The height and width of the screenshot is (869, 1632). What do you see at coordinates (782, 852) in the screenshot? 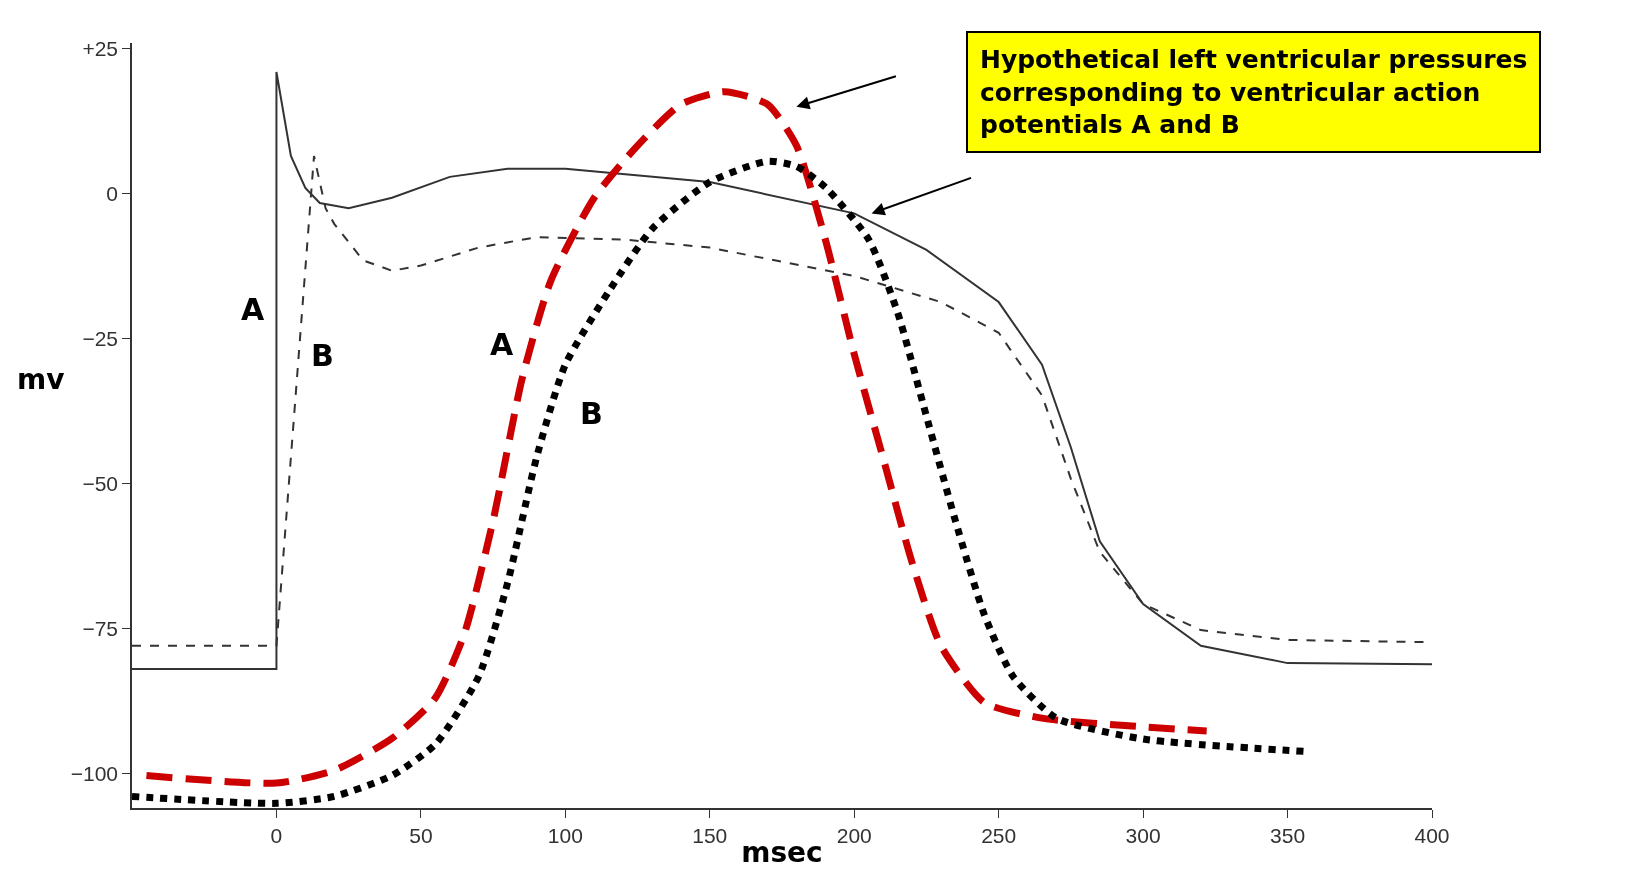
I see `x-axis-title: msec` at bounding box center [782, 852].